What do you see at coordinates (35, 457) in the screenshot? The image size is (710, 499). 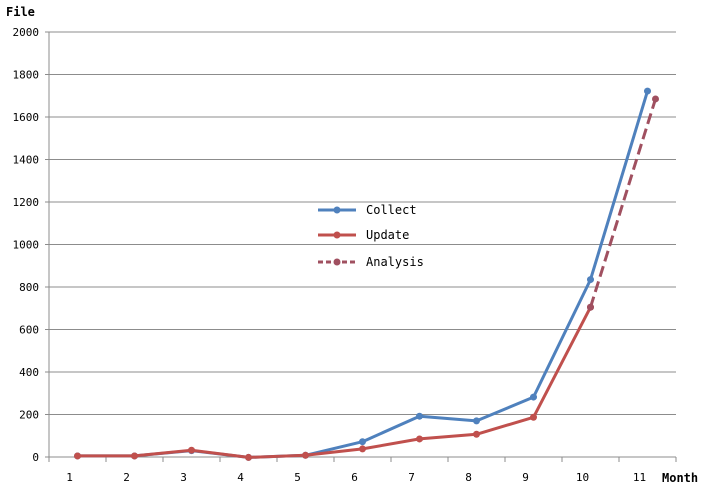 I see `y-tick-label: 0` at bounding box center [35, 457].